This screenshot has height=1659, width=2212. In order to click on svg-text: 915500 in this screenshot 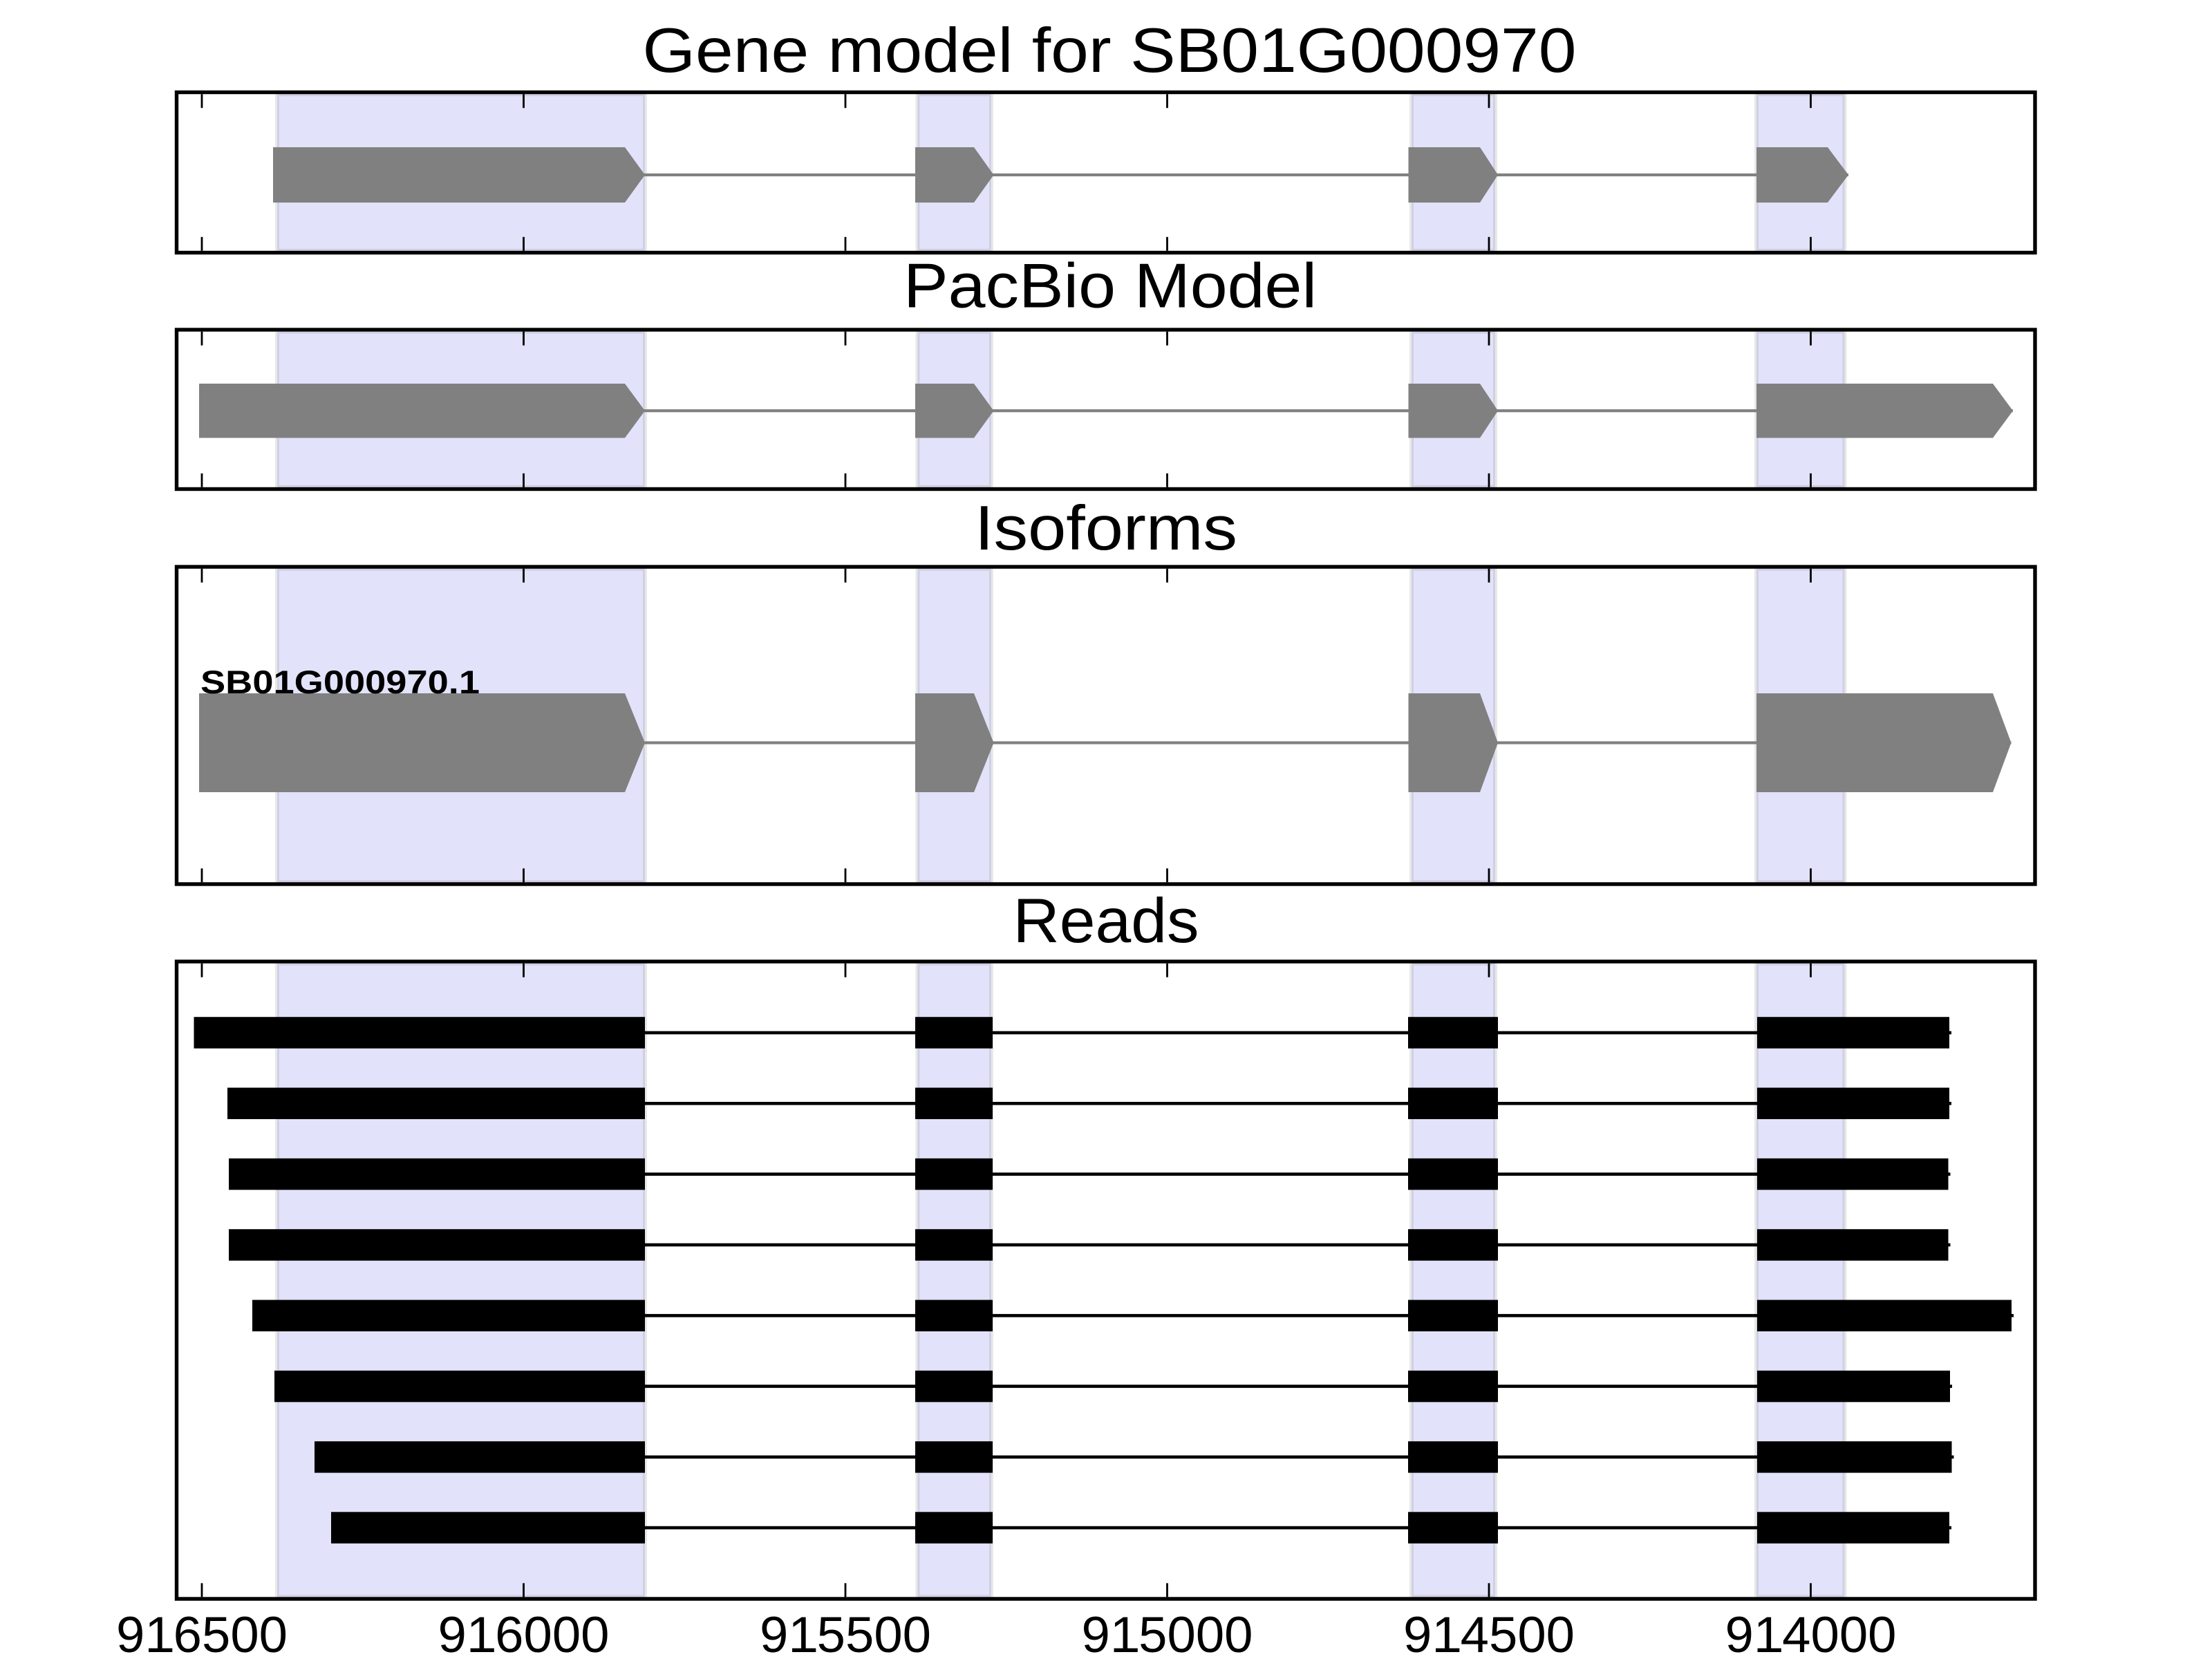, I will do `click(845, 1633)`.